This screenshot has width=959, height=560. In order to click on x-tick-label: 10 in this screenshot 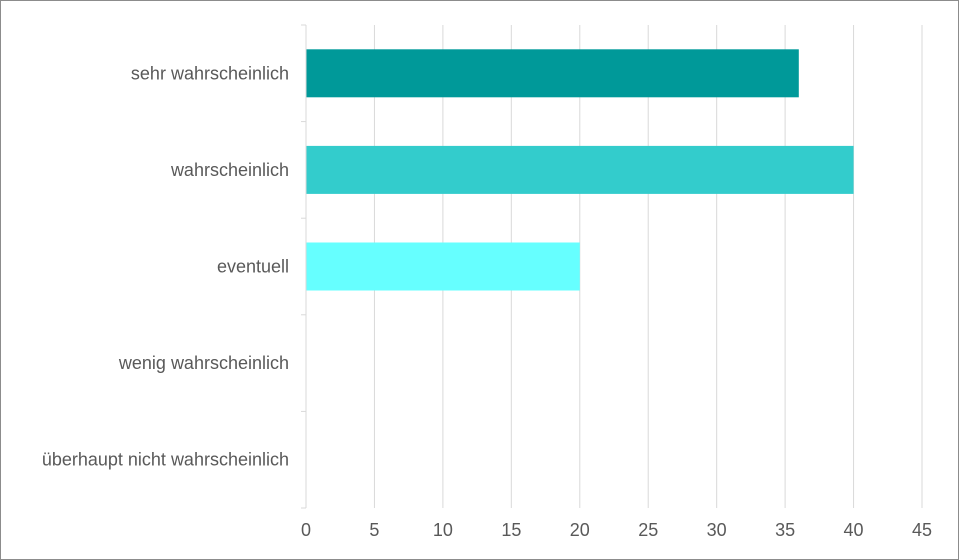, I will do `click(443, 530)`.